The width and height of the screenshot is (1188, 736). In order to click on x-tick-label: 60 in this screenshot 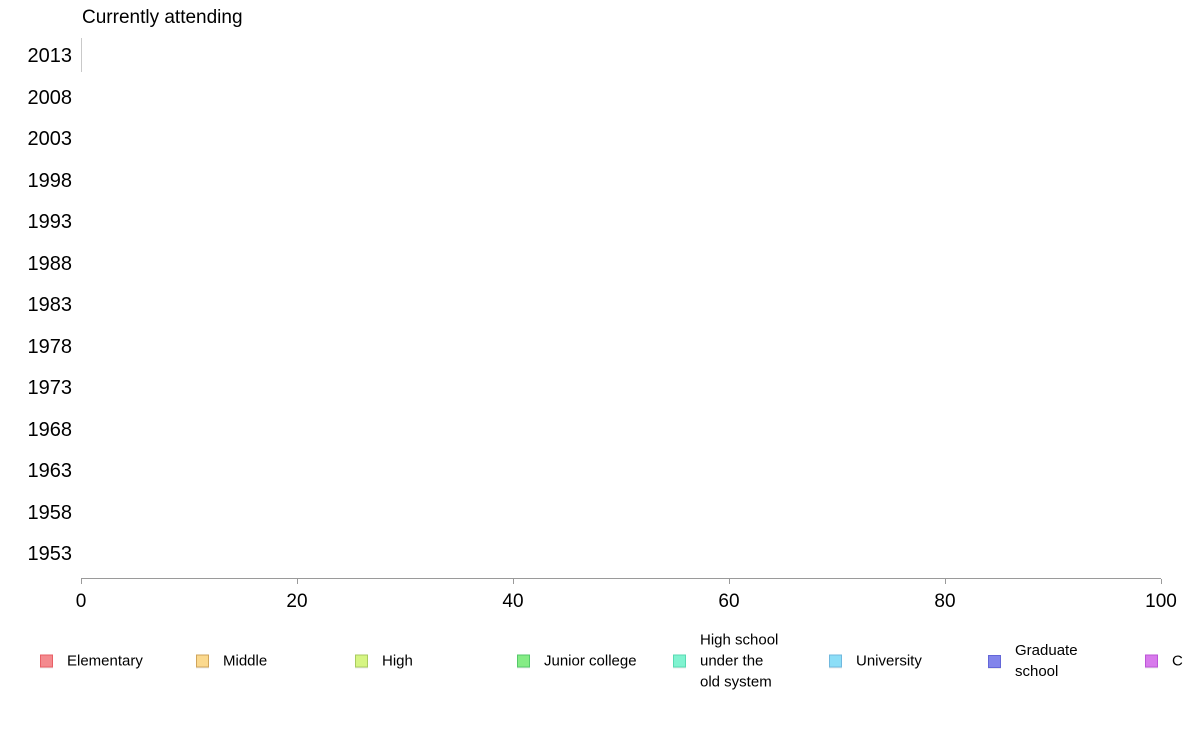, I will do `click(729, 601)`.